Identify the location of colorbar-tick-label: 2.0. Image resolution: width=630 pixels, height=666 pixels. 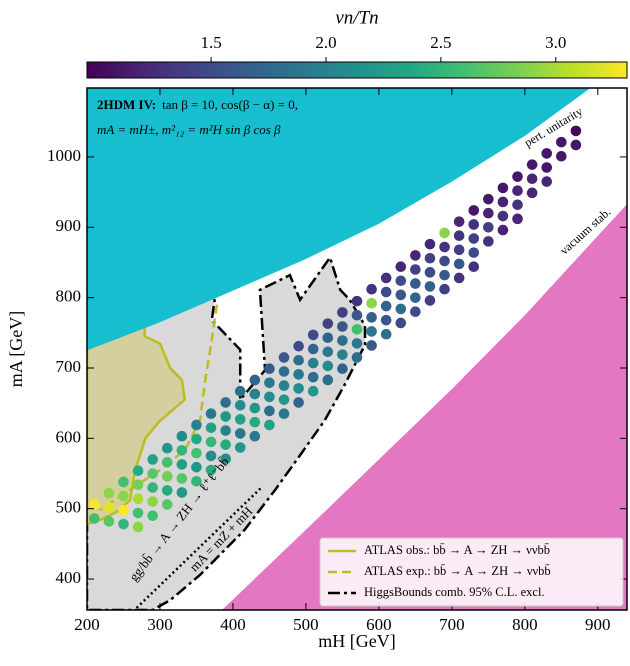
(325, 42).